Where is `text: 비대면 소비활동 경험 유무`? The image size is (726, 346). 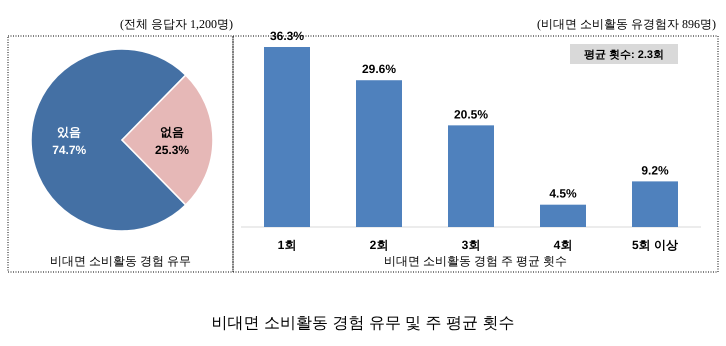
text: 비대면 소비활동 경험 유무 is located at coordinates (120, 261).